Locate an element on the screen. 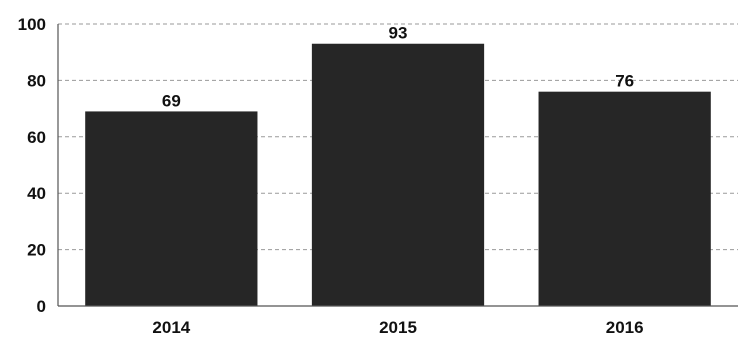 The height and width of the screenshot is (343, 743). x-tick-label-2016: 2016 is located at coordinates (625, 327).